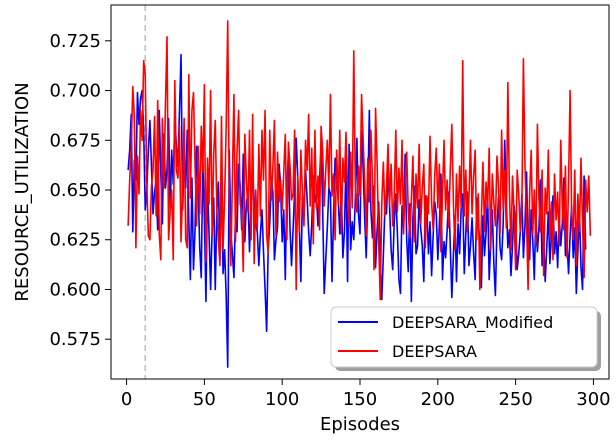 This screenshot has width=616, height=444. I want to click on x-tick-label: 50, so click(204, 399).